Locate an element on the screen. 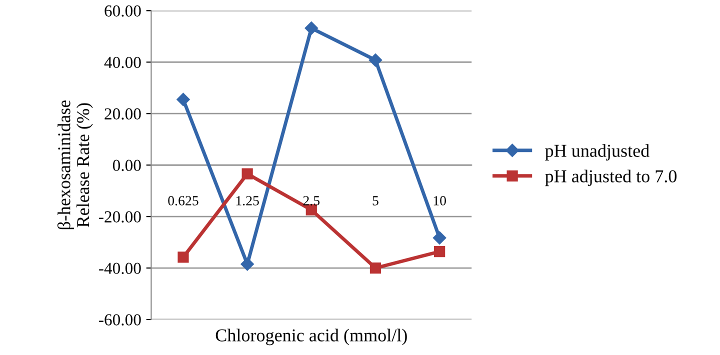 This screenshot has height=355, width=720. legend-label: pH adjusted to 7.0 is located at coordinates (611, 178).